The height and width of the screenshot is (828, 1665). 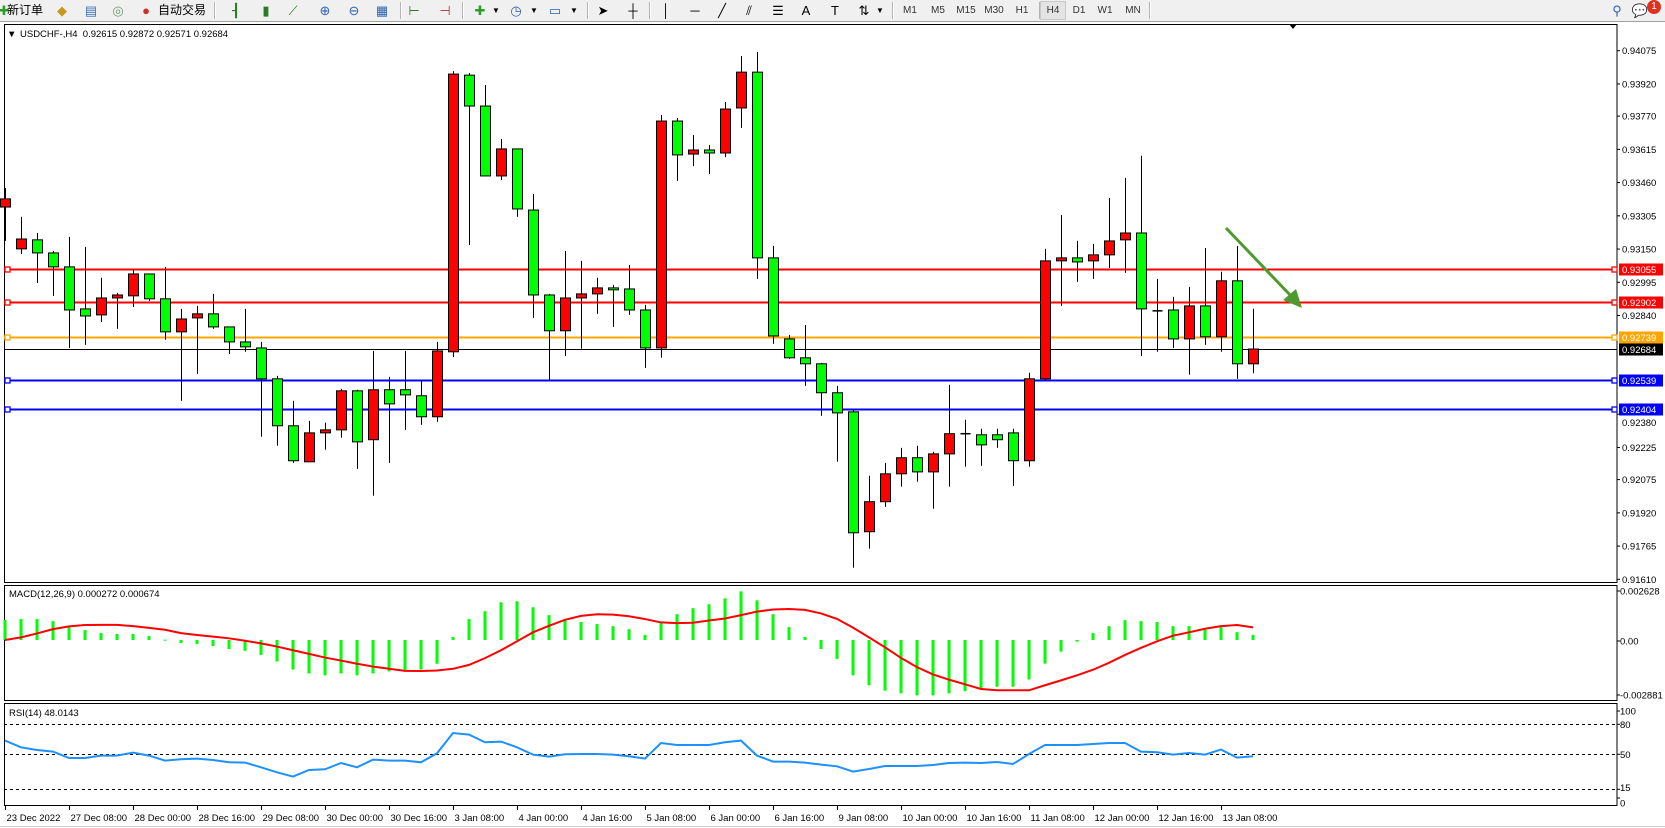 What do you see at coordinates (574, 10) in the screenshot?
I see `templates-dropdown-icon: ▼` at bounding box center [574, 10].